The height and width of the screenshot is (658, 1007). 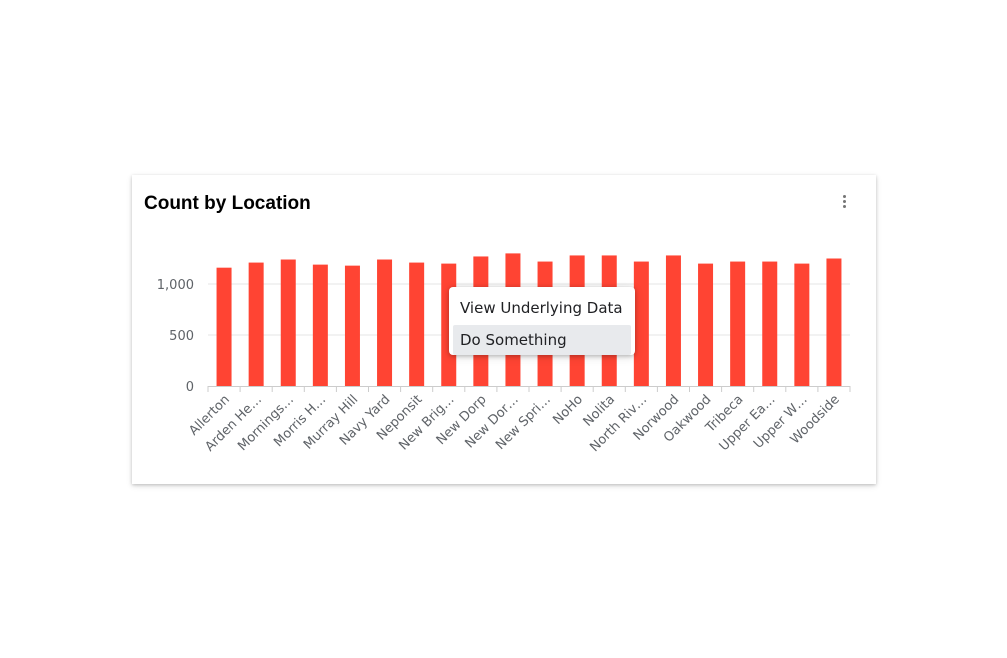 What do you see at coordinates (175, 285) in the screenshot?
I see `y-tick-label: 1,000` at bounding box center [175, 285].